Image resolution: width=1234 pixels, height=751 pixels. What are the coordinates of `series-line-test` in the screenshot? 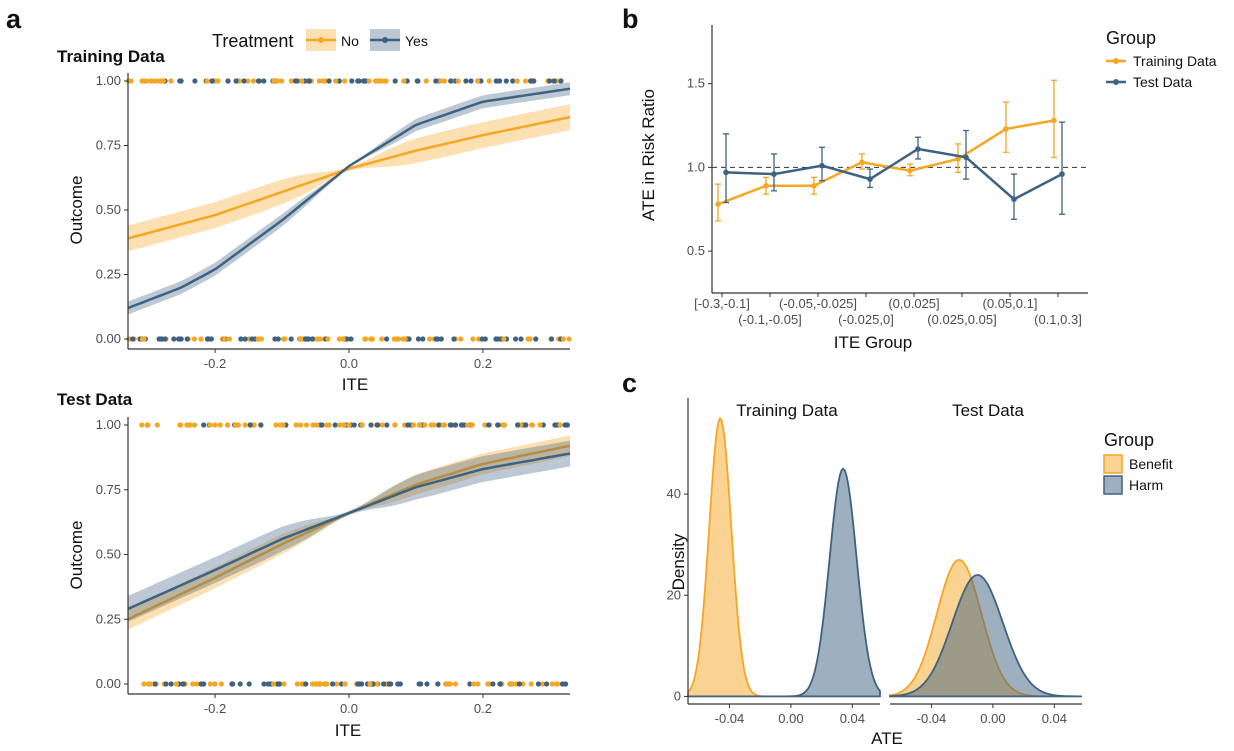 It's located at (894, 174).